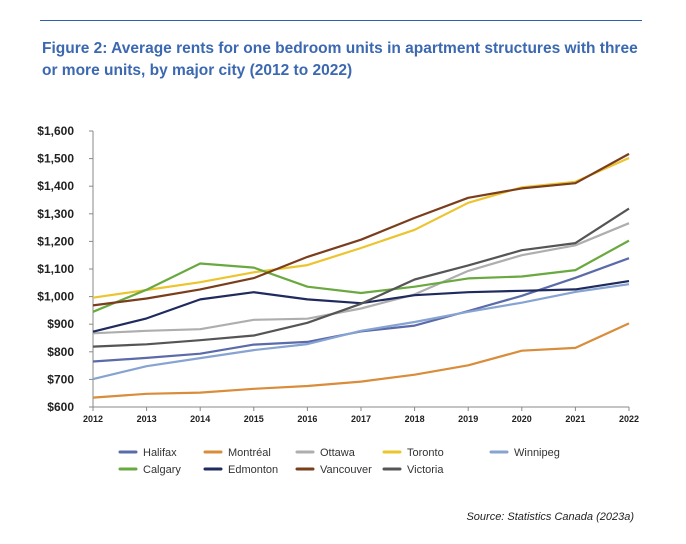 The height and width of the screenshot is (544, 686). Describe the element at coordinates (338, 453) in the screenshot. I see `legend-label: Ottawa` at that location.